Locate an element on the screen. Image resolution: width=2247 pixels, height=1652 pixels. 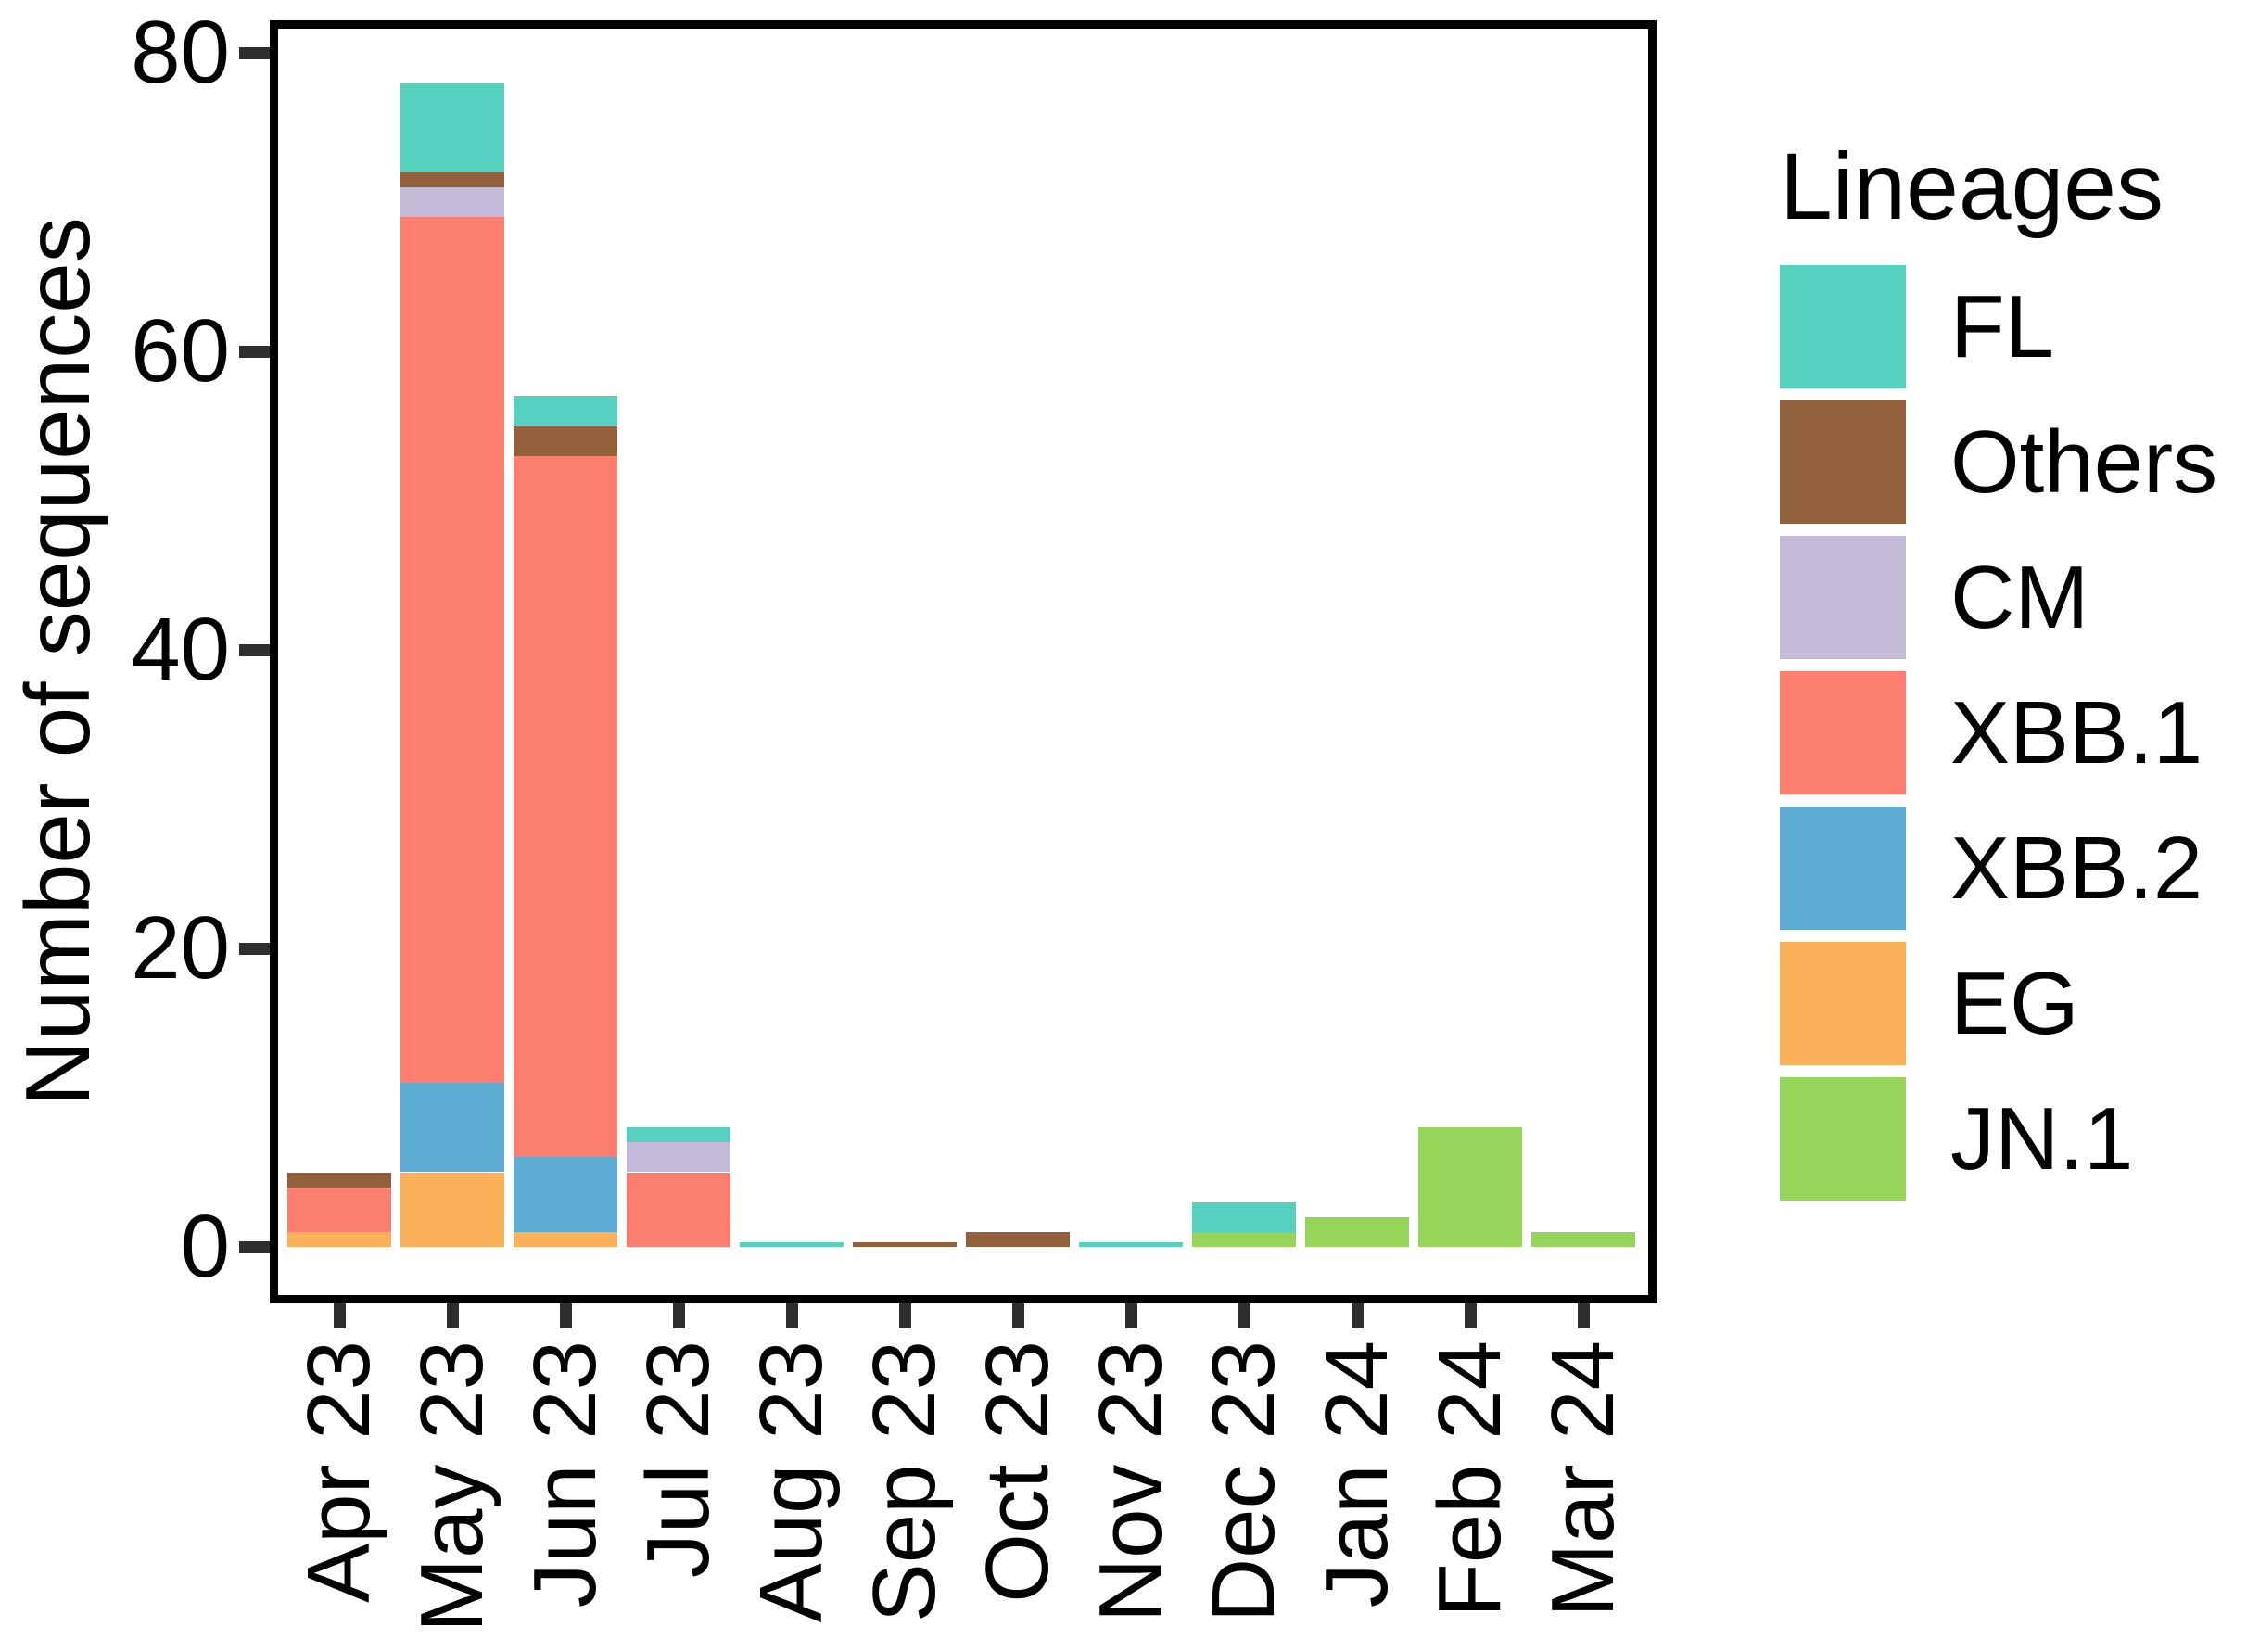
legend-label-jn.1: JN.1 is located at coordinates (2042, 1138).